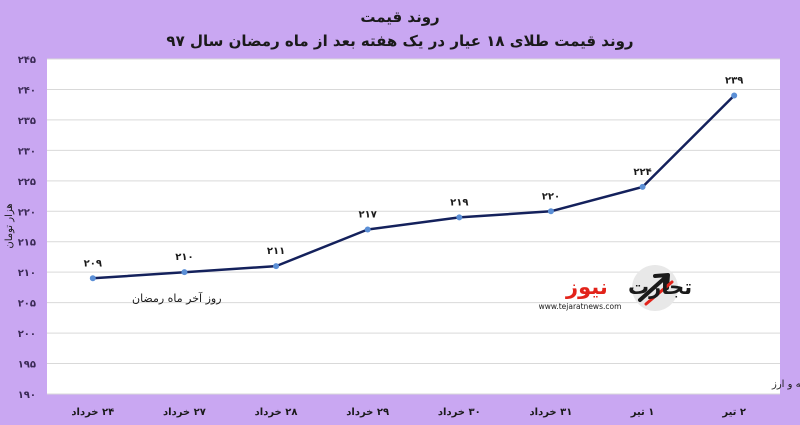 This screenshot has height=425, width=800. Describe the element at coordinates (551, 412) in the screenshot. I see `x-tick-label: ۳۱ خرداد` at that location.